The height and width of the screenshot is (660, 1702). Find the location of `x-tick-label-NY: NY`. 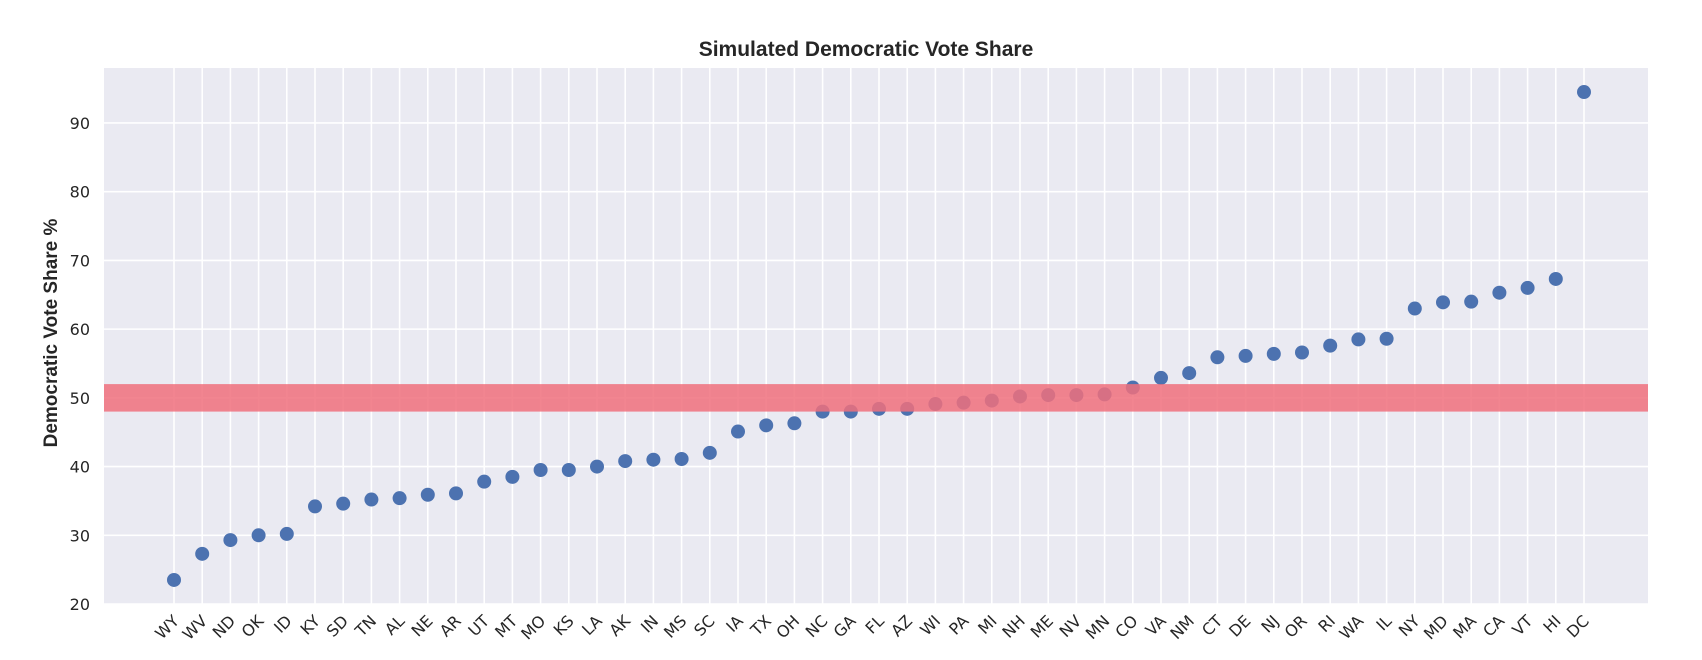

x-tick-label-NY: NY is located at coordinates (1409, 625).